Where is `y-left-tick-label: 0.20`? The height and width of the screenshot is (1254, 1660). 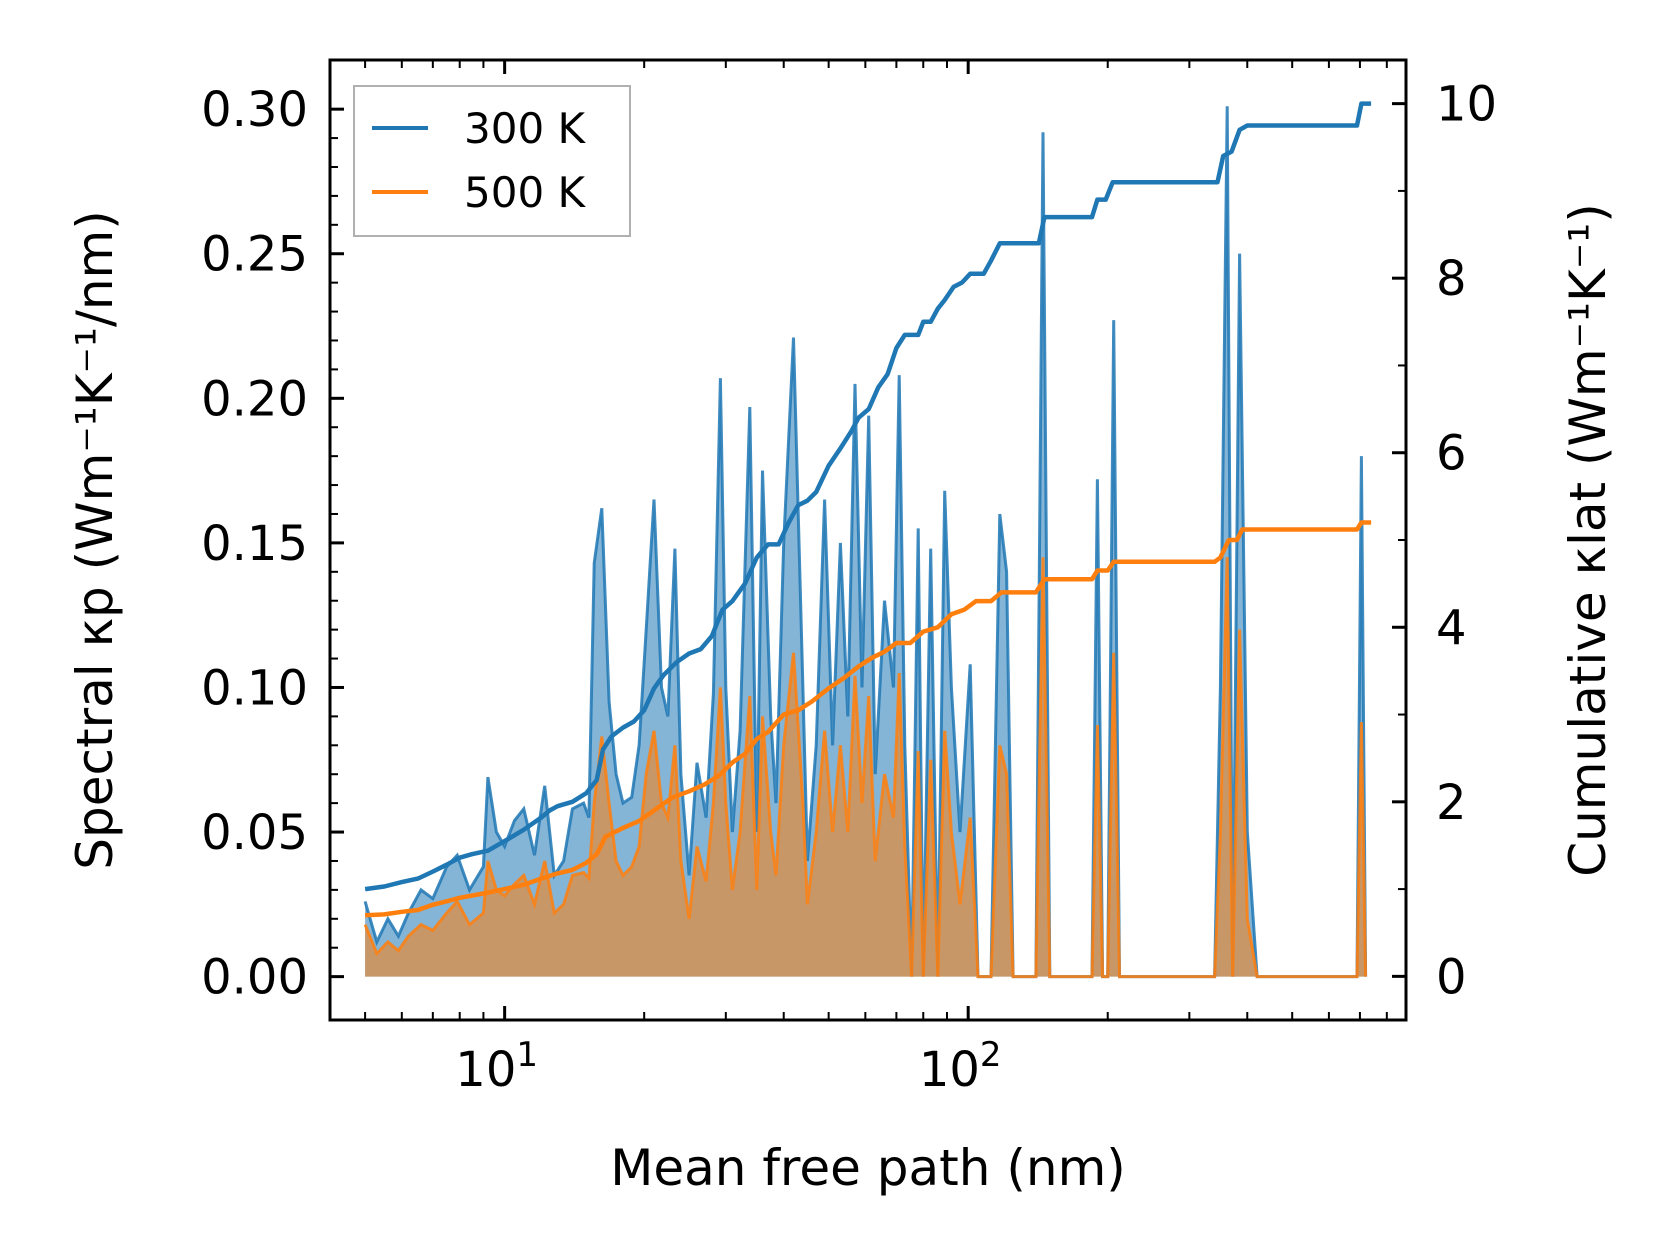
y-left-tick-label: 0.20 is located at coordinates (254, 399).